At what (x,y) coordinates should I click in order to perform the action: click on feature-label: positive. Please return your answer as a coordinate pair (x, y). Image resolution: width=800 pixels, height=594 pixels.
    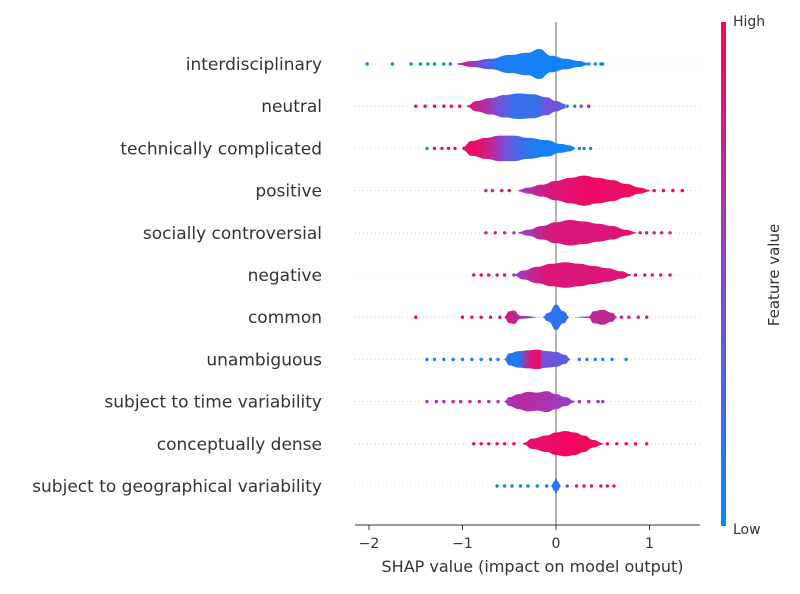
    Looking at the image, I should click on (288, 192).